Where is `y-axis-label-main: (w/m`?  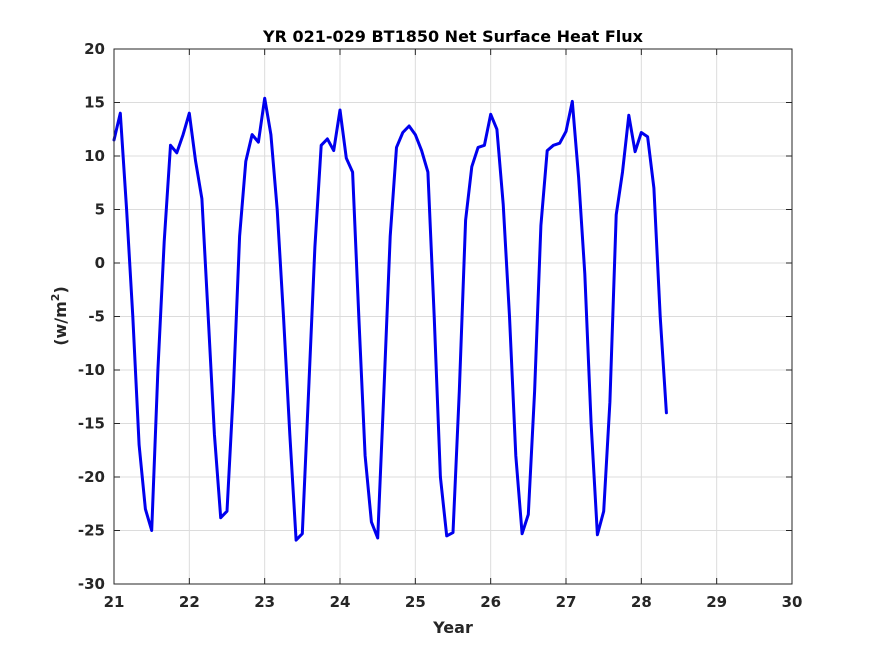 y-axis-label-main: (w/m is located at coordinates (60, 323).